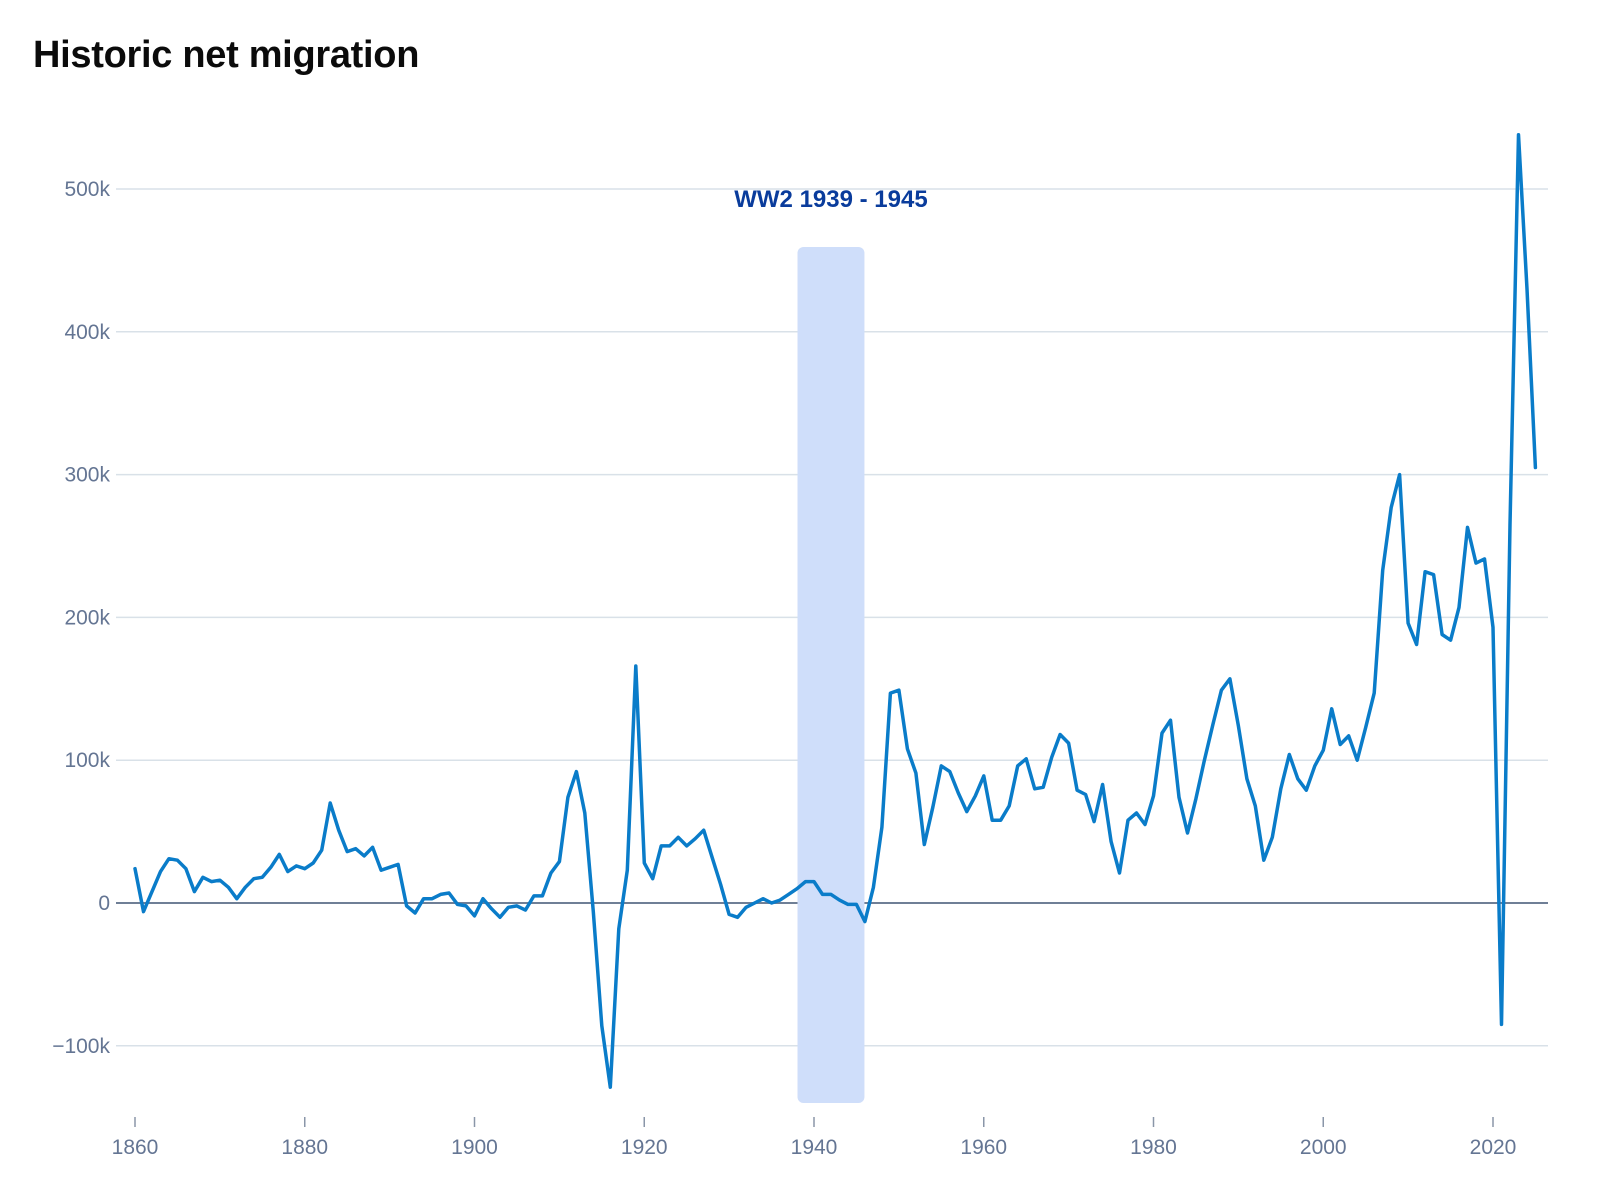  Describe the element at coordinates (81, 1046) in the screenshot. I see `y-tick-label: −100k` at that location.